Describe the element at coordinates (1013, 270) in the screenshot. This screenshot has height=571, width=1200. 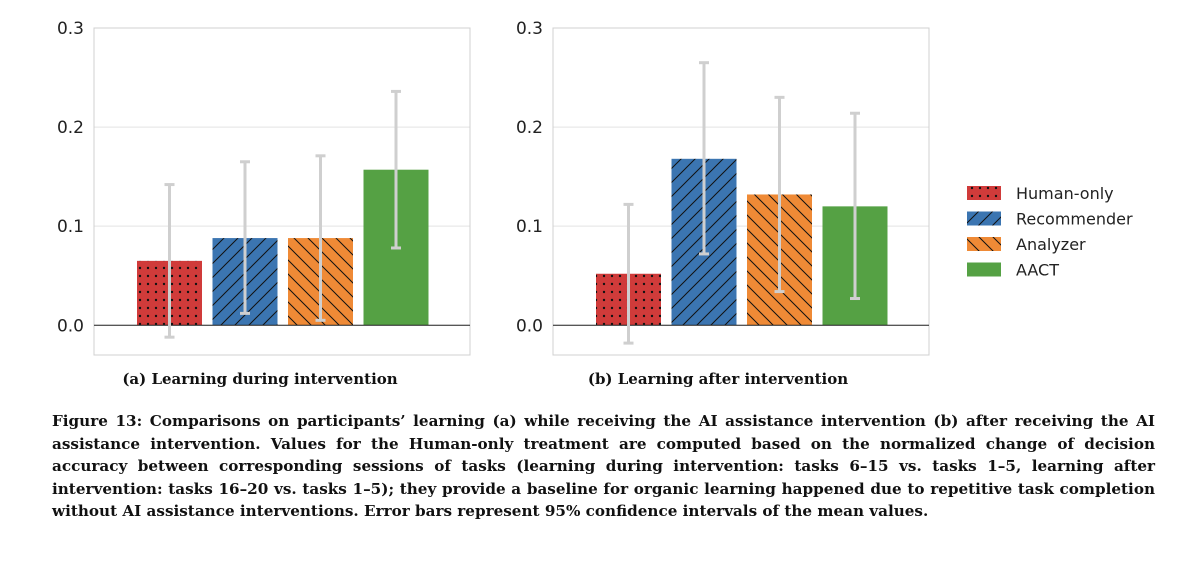
I see `legend-item-aact: AACT` at that location.